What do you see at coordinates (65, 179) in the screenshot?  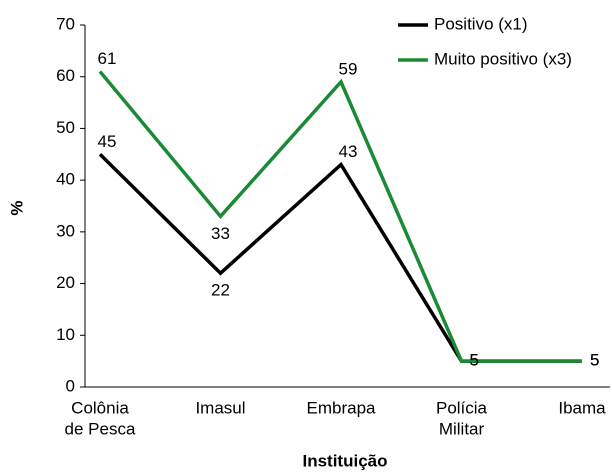 I see `y-tick-label: 40` at bounding box center [65, 179].